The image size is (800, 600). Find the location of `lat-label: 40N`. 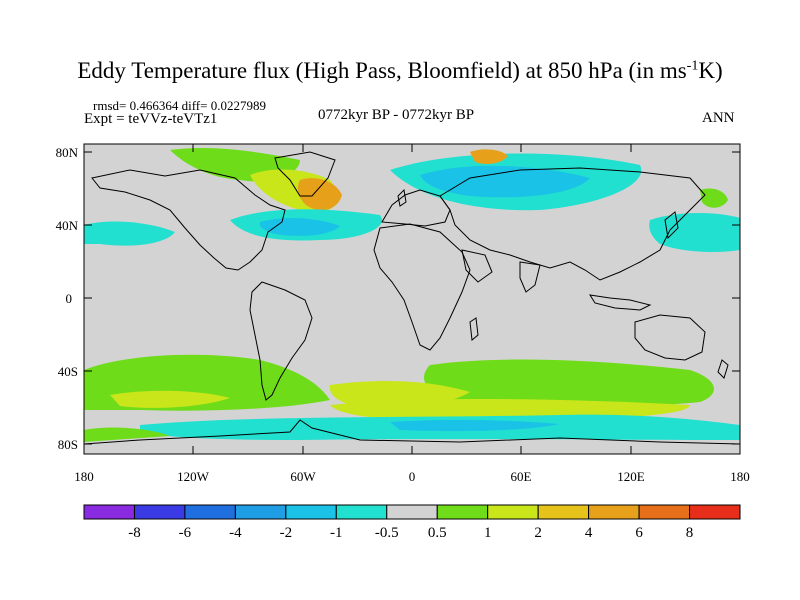

lat-label: 40N is located at coordinates (67, 225).